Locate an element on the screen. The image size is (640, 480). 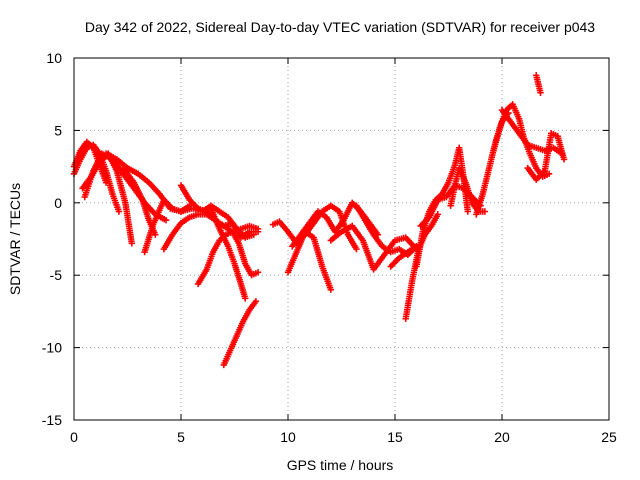
y-tick-label: -15 is located at coordinates (52, 420).